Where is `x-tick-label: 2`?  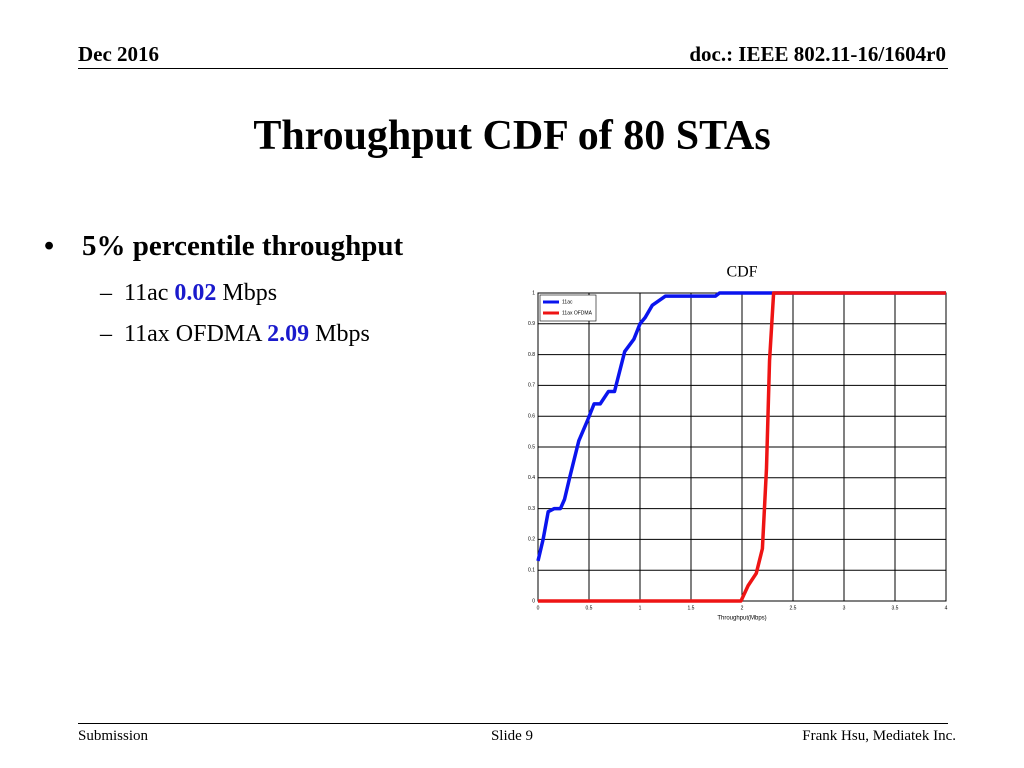
x-tick-label: 2 is located at coordinates (742, 608).